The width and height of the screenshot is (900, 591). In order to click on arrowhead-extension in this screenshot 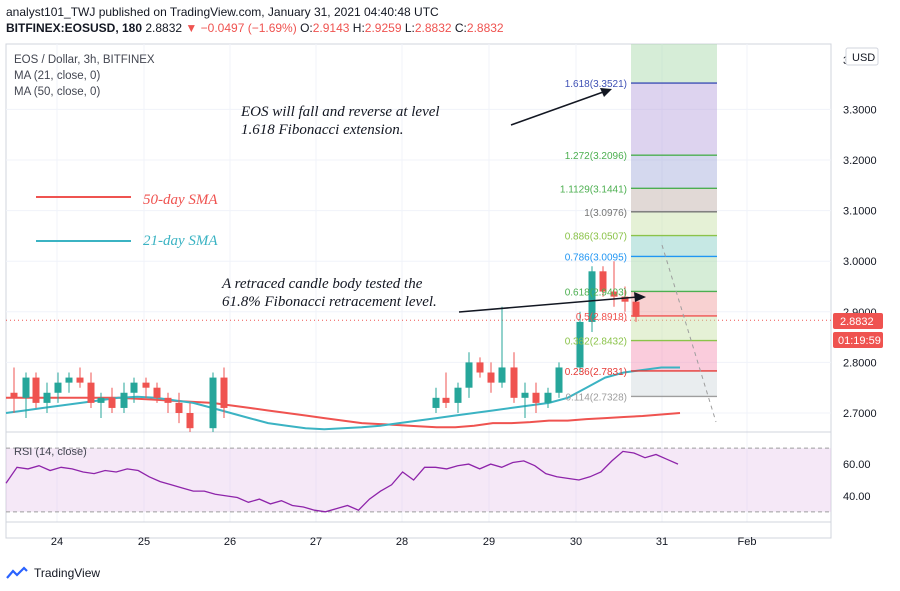, I will do `click(606, 92)`.